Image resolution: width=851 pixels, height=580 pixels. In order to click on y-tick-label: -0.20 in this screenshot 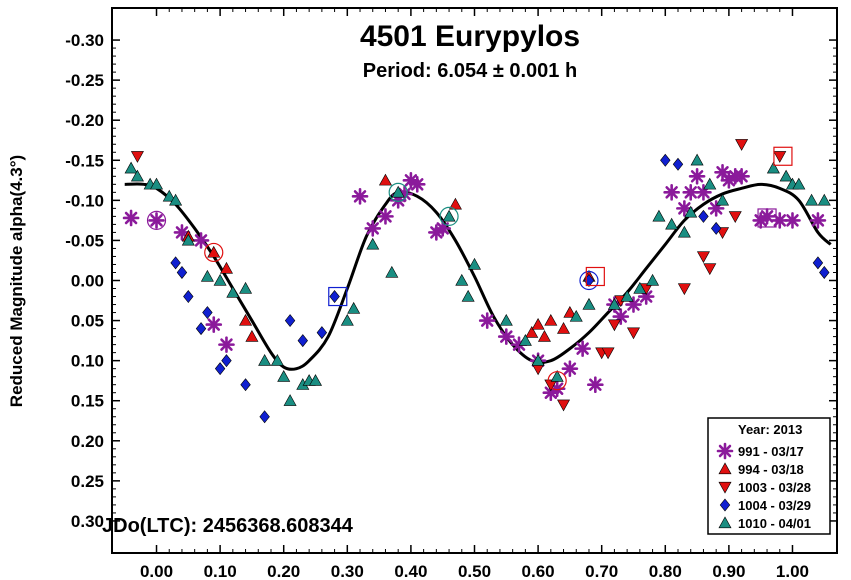, I will do `click(84, 120)`.